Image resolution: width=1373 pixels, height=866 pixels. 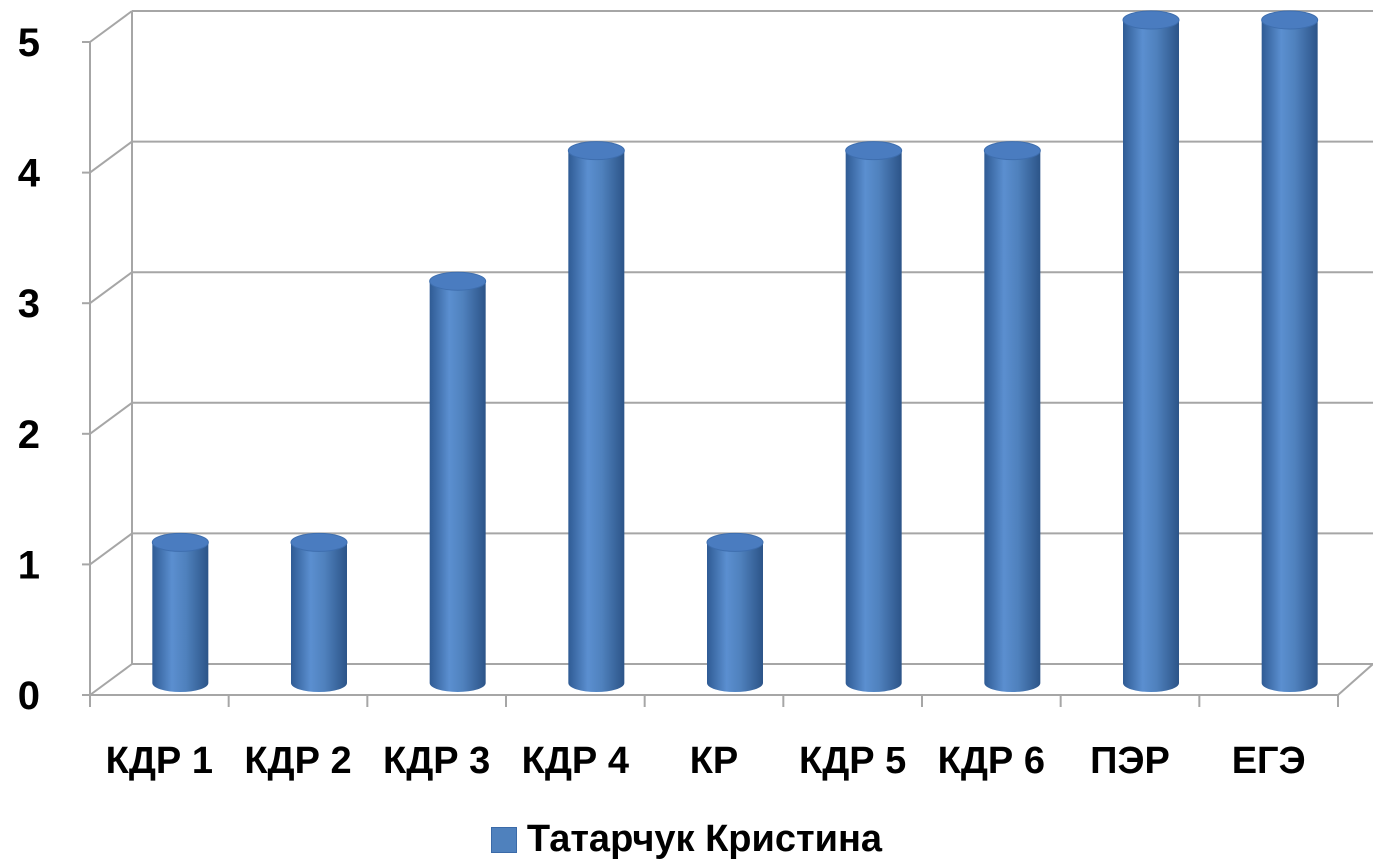 What do you see at coordinates (1355, 679) in the screenshot?
I see `floor-edge` at bounding box center [1355, 679].